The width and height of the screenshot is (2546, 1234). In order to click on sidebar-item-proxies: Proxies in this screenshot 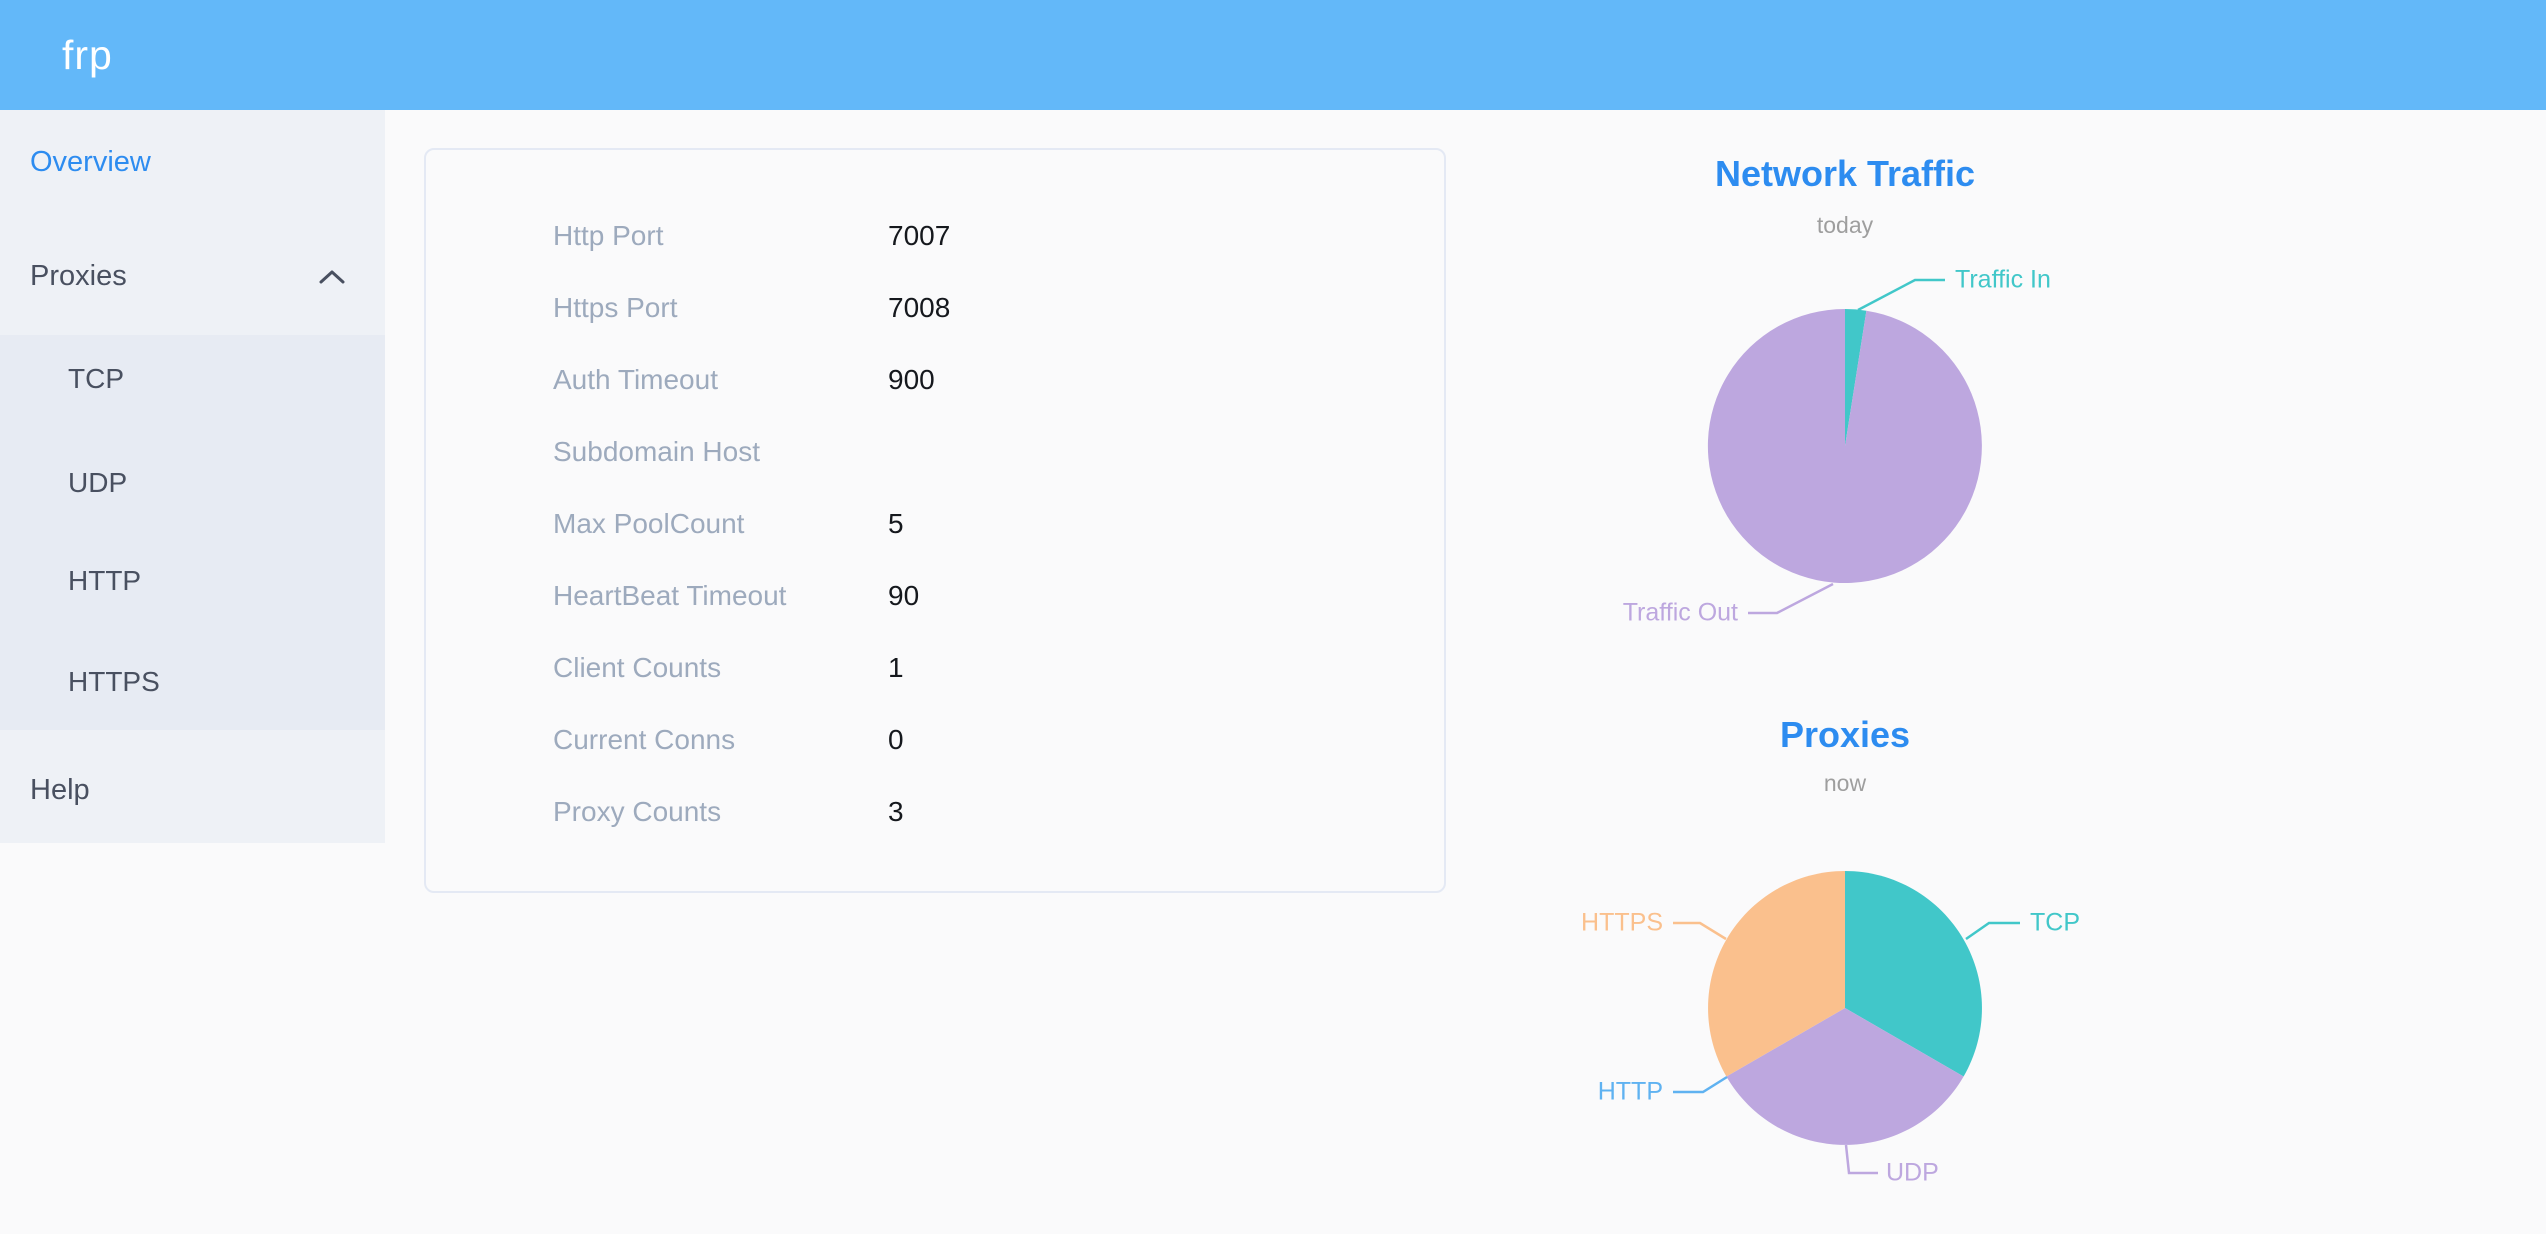, I will do `click(192, 276)`.